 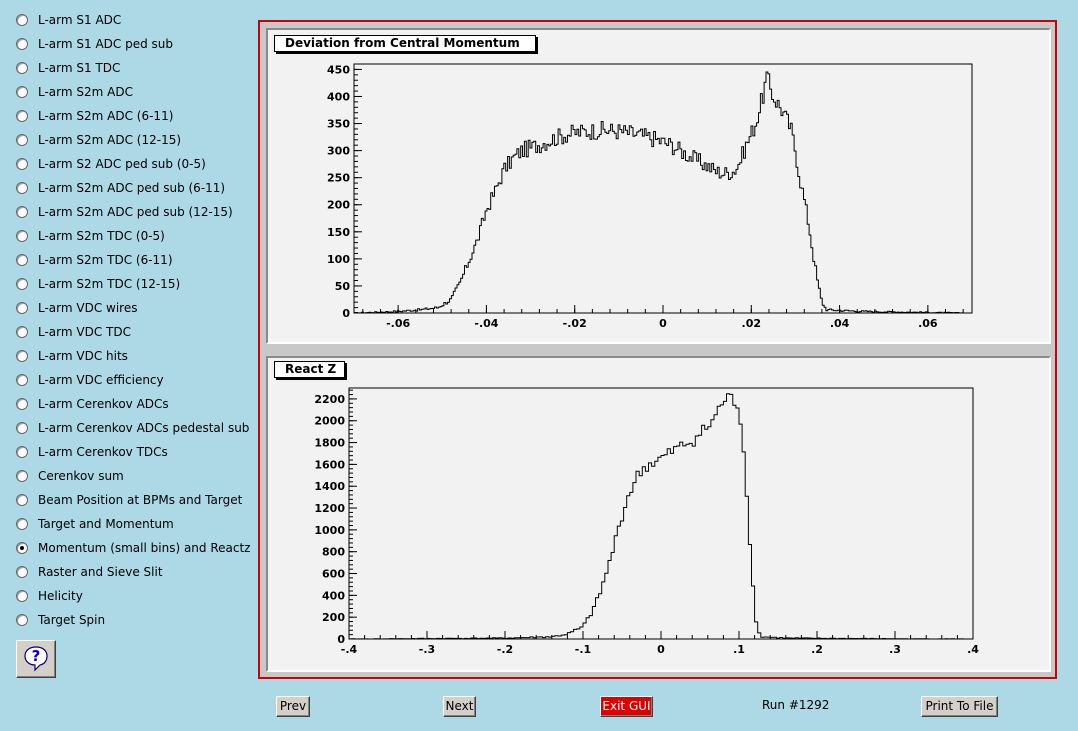 I want to click on momentum-x-tick-label: .02, so click(x=752, y=323).